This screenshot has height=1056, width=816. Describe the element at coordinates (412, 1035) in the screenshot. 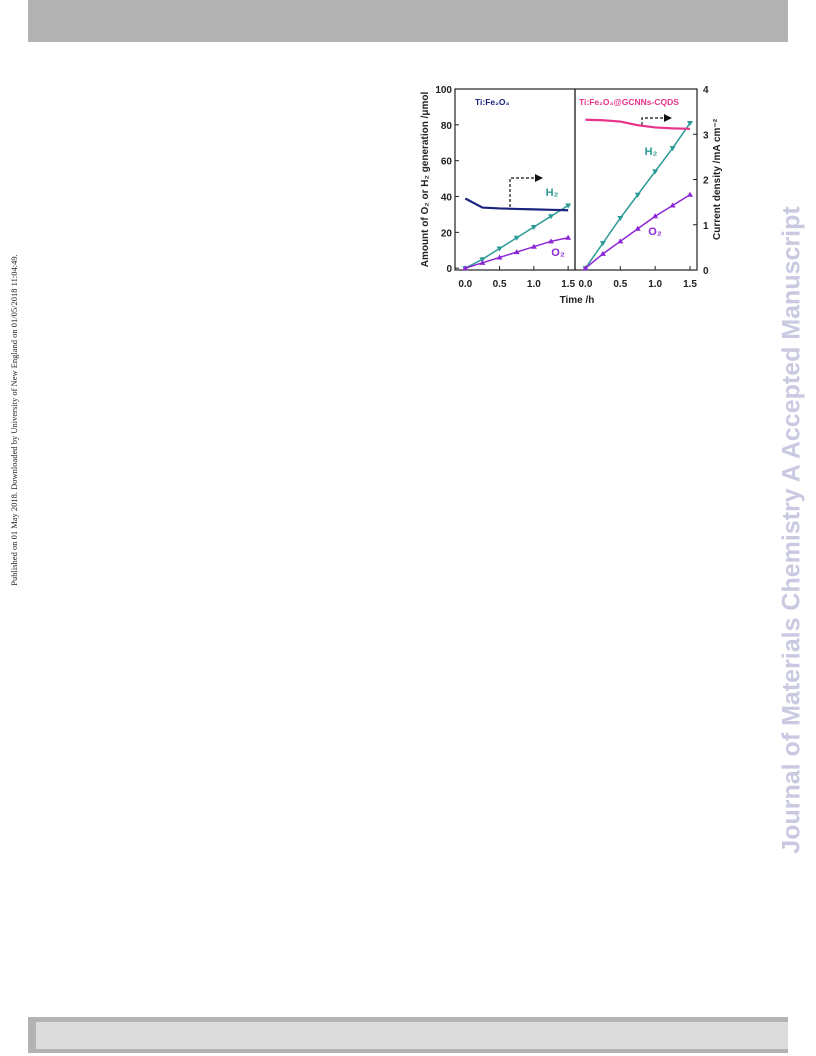

I see `footer-inner` at that location.